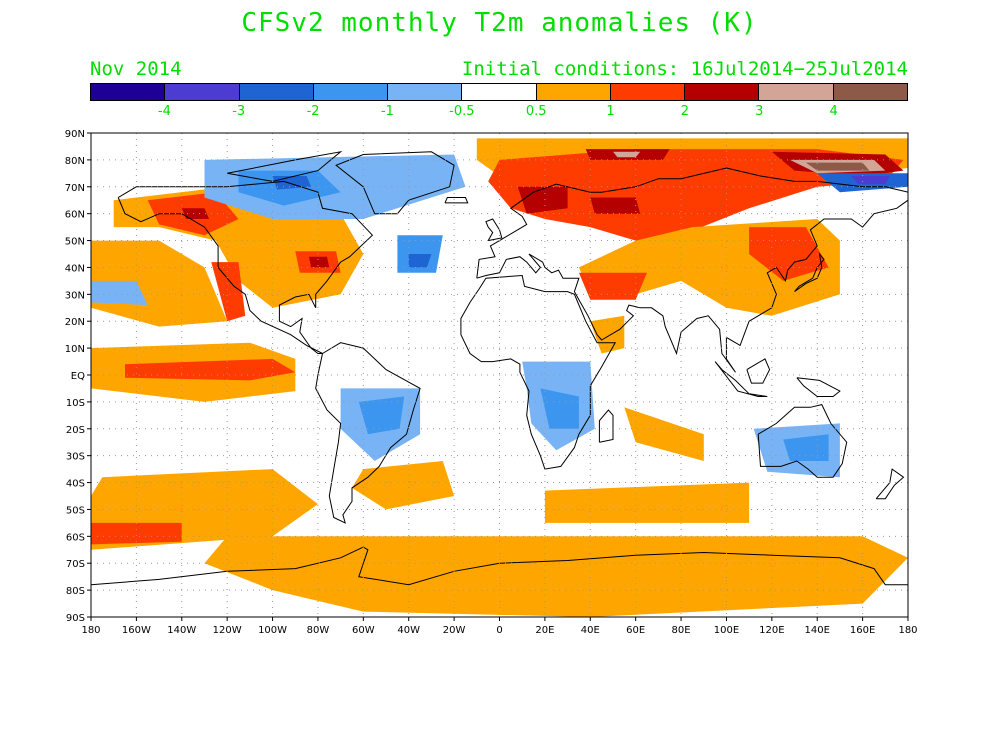 The image size is (999, 750). I want to click on coastline-south-america, so click(368, 433).